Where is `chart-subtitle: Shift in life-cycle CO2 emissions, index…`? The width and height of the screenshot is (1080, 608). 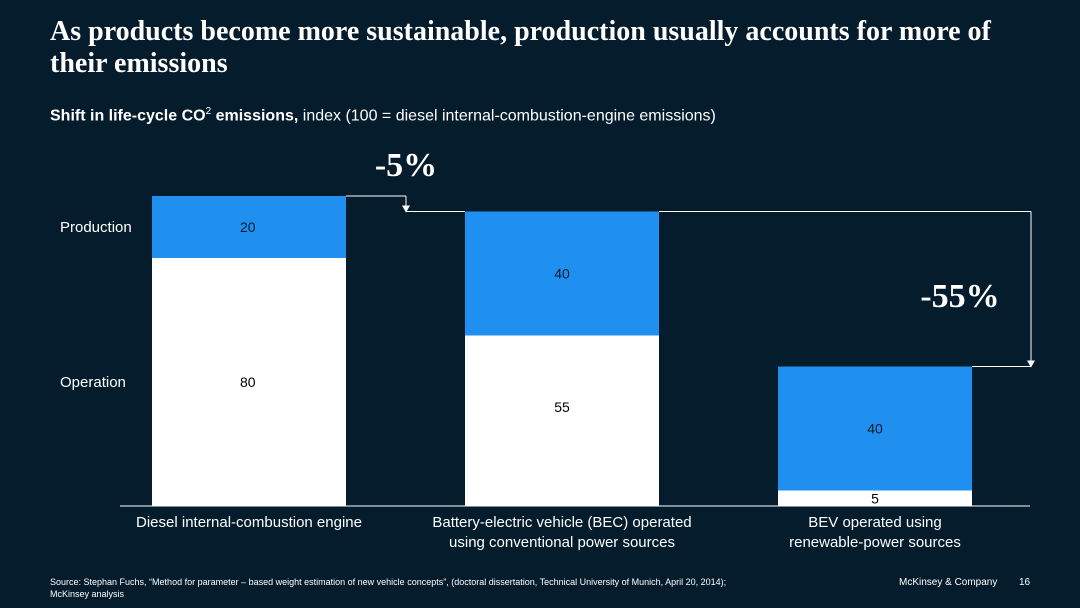 chart-subtitle: Shift in life-cycle CO2 emissions, index… is located at coordinates (383, 115).